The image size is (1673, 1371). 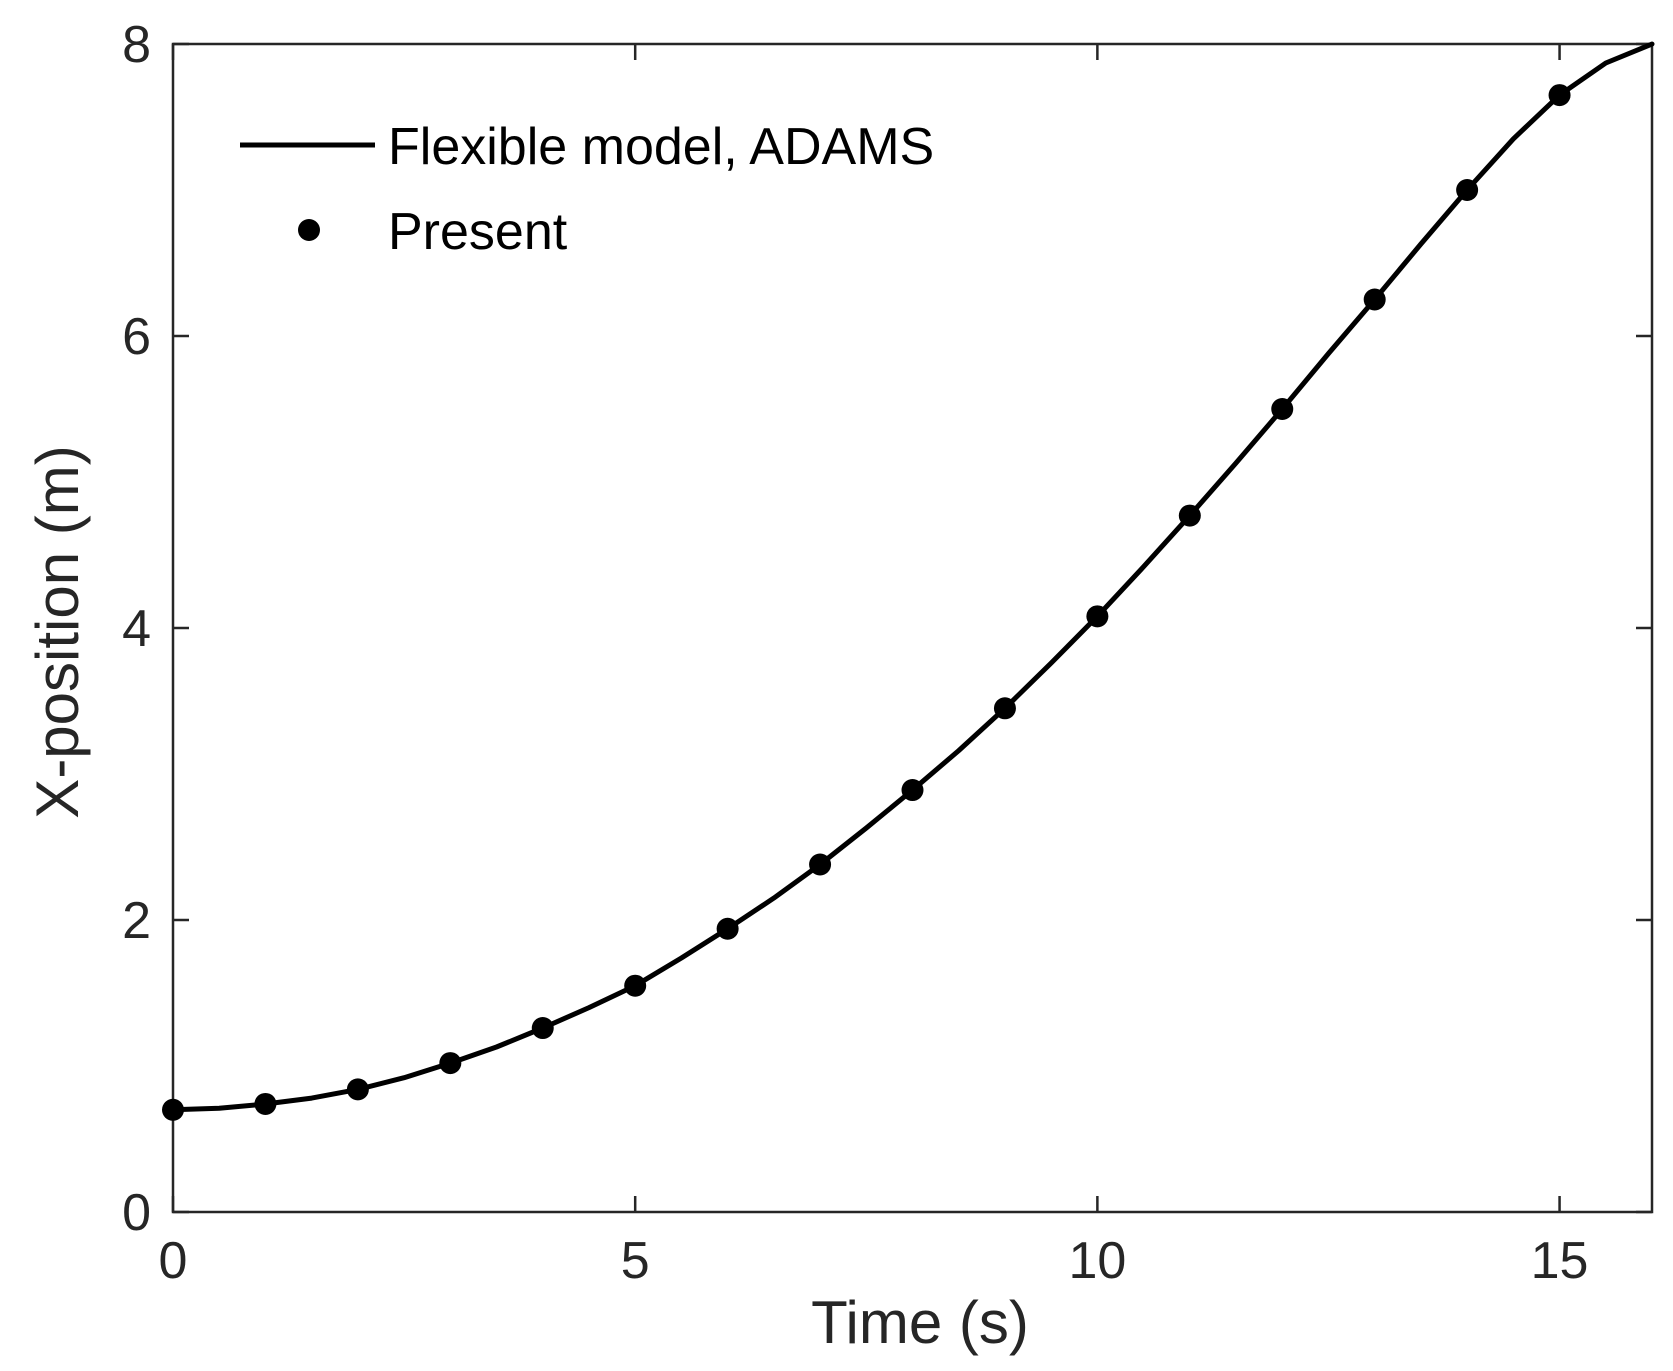 I want to click on y-tick-label: 2, so click(x=136, y=921).